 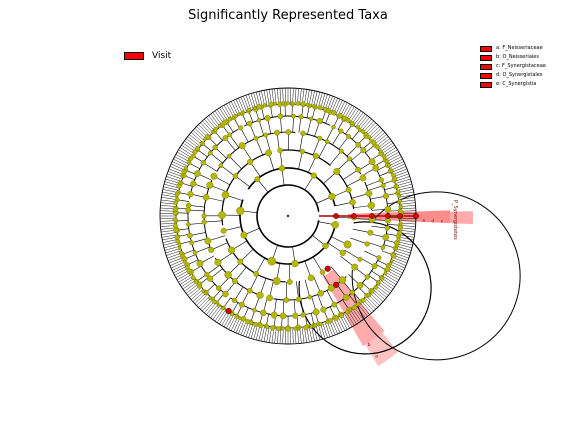 What do you see at coordinates (517, 57) in the screenshot?
I see `clade-legend-label: b: O_Neisseriales` at bounding box center [517, 57].